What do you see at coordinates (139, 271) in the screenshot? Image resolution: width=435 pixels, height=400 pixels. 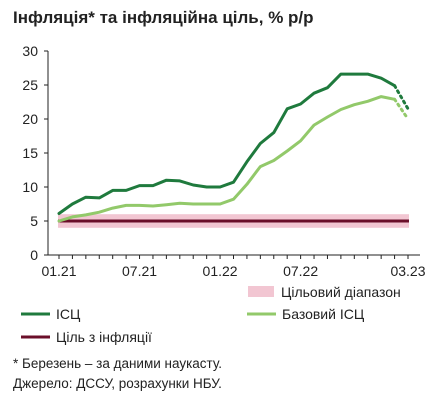 I see `x-tick-label: 07.21` at bounding box center [139, 271].